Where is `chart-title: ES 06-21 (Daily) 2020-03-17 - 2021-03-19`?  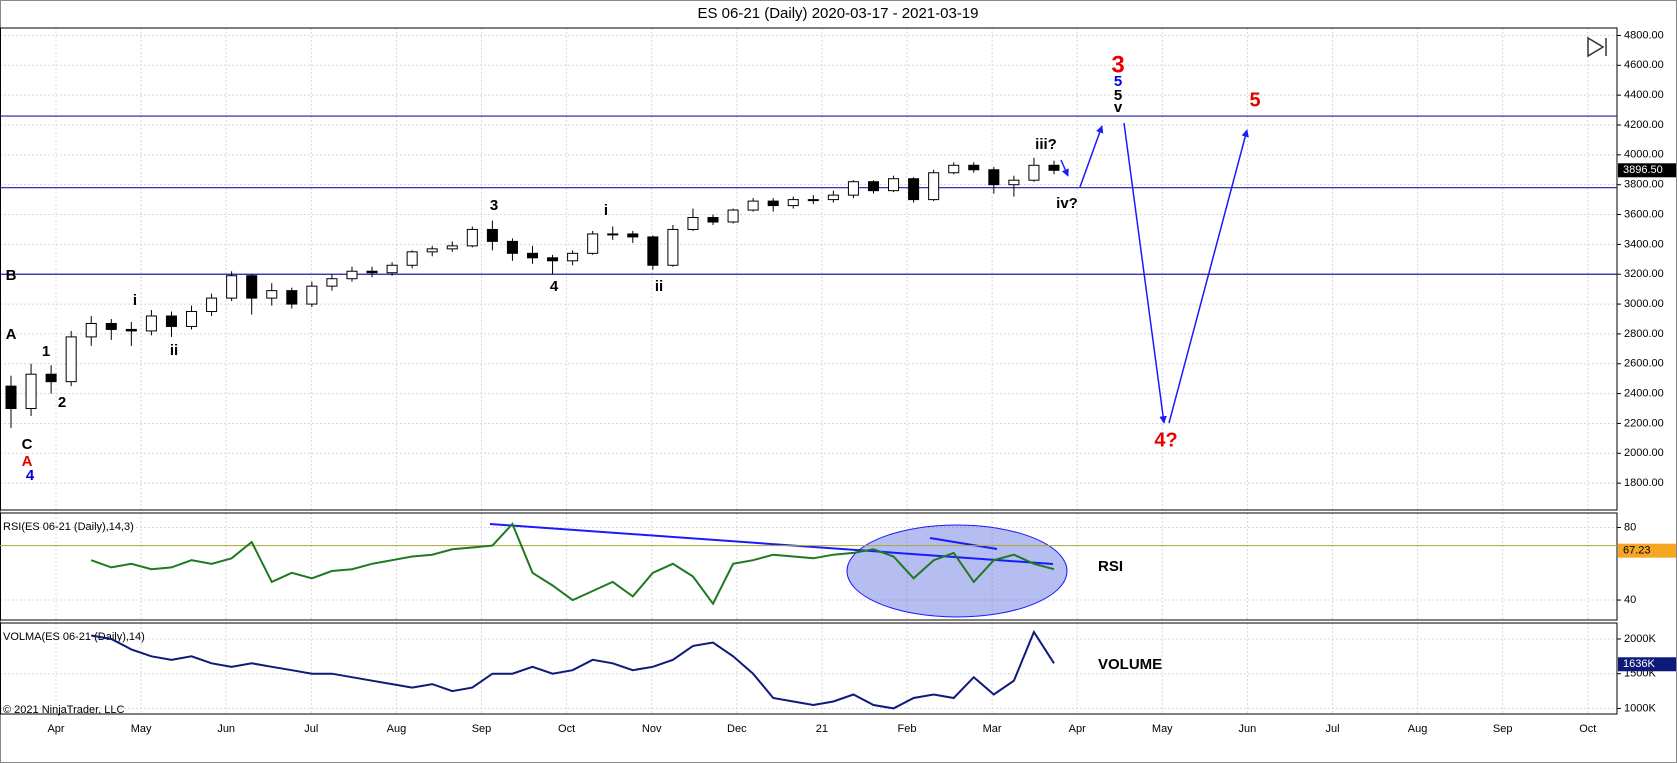
chart-title: ES 06-21 (Daily) 2020-03-17 - 2021-03-19 is located at coordinates (838, 13).